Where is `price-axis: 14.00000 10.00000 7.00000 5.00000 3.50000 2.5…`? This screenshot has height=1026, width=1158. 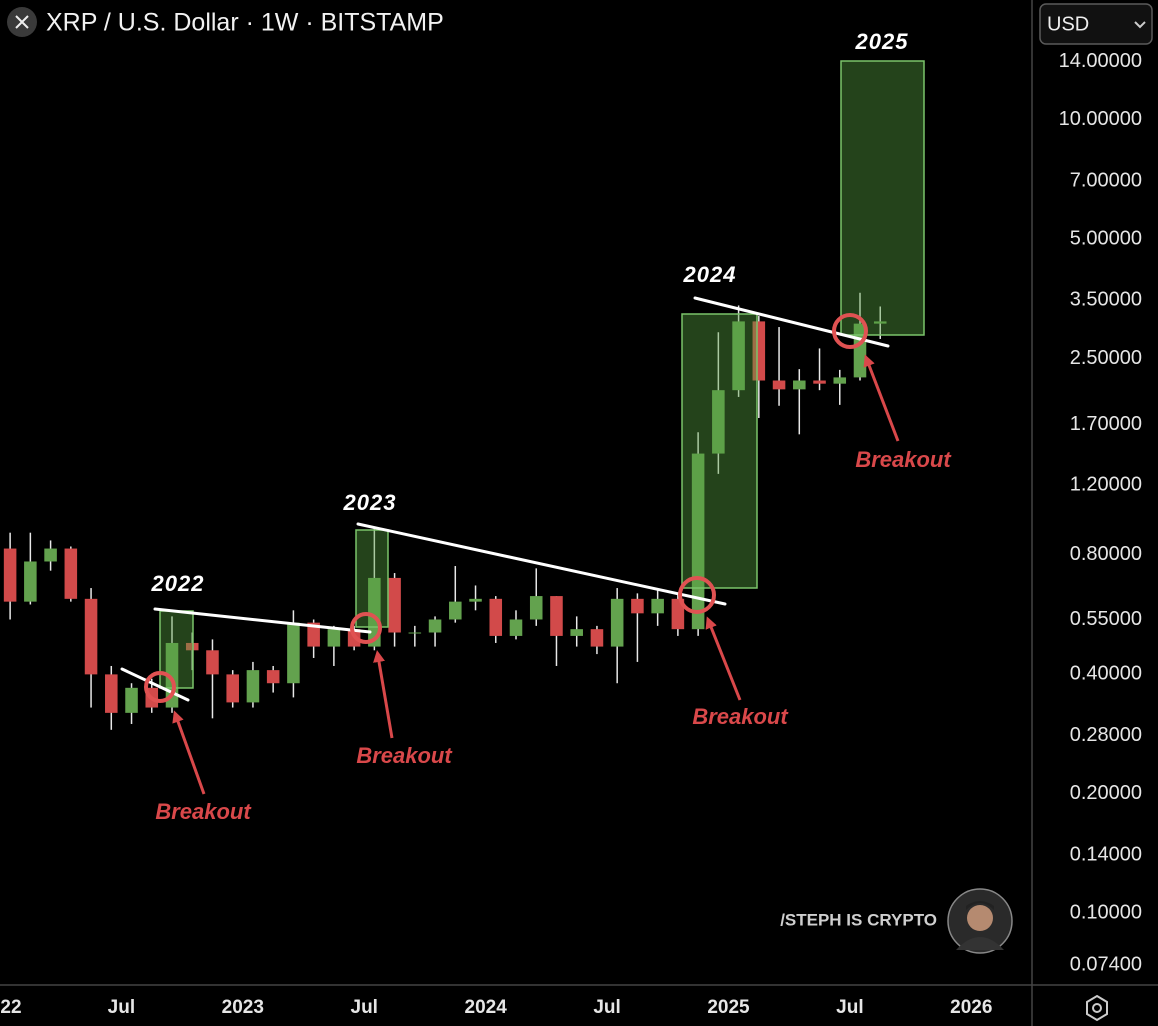
price-axis: 14.00000 10.00000 7.00000 5.00000 3.50000 2.5… is located at coordinates (1100, 513).